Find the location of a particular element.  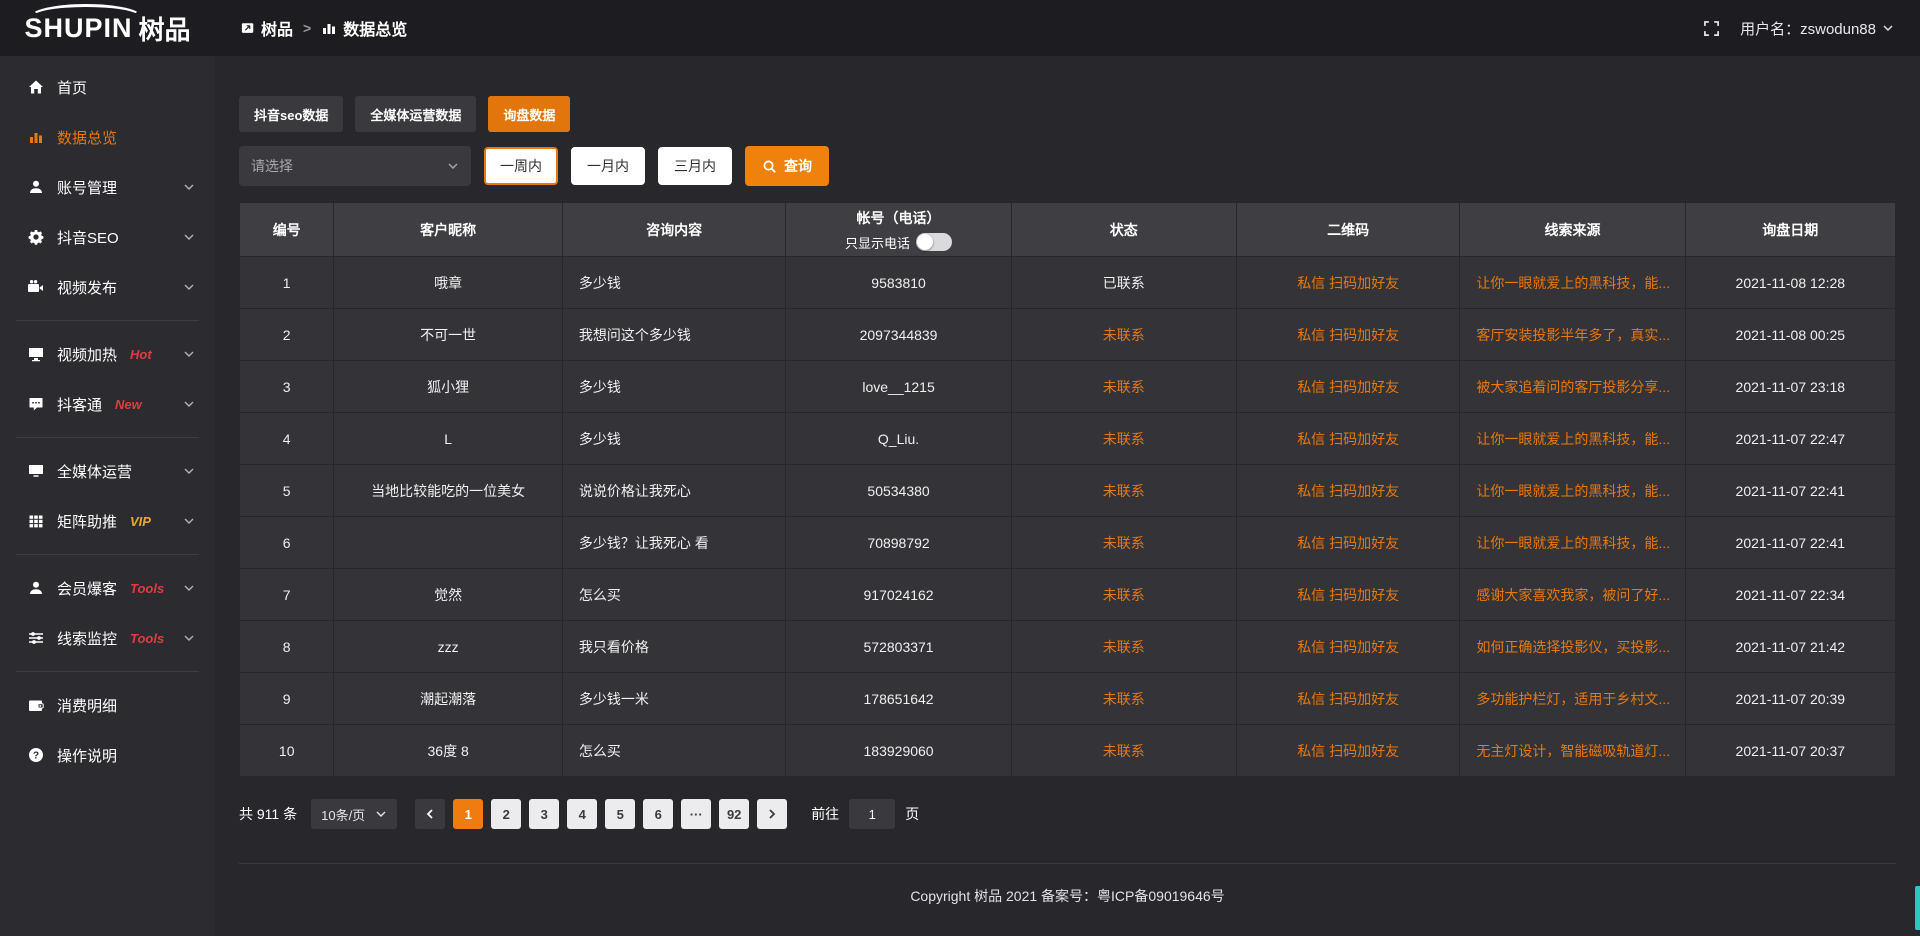

sidebar-item: 抖音SEO is located at coordinates (107, 237).